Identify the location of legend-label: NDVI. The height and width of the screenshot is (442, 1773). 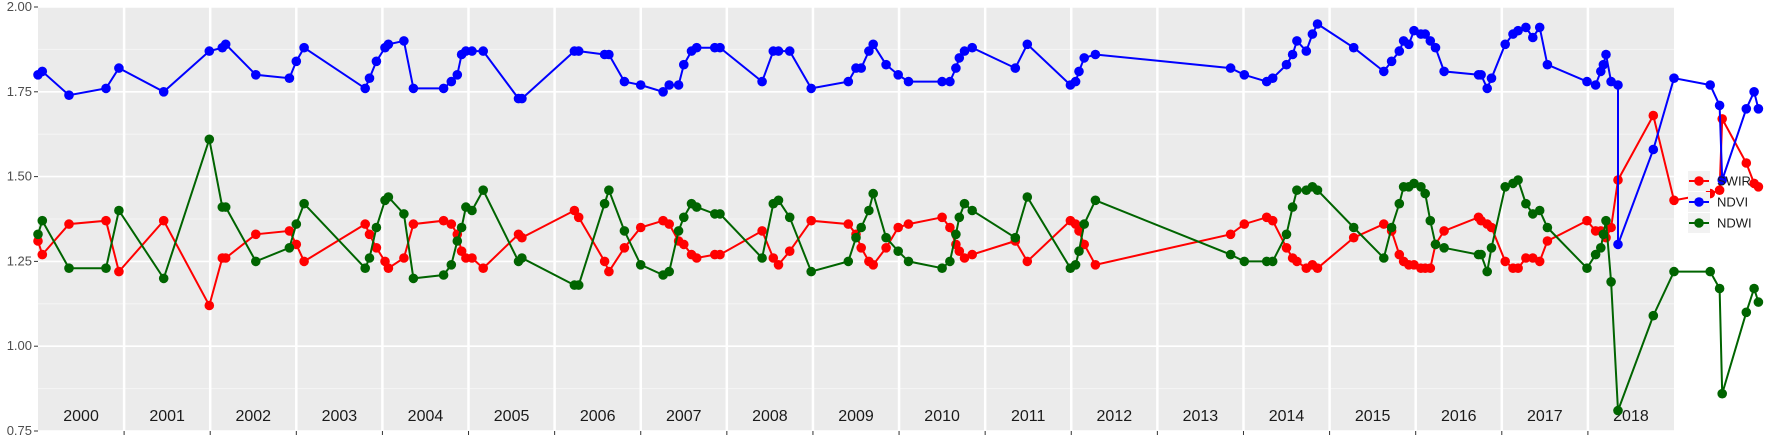
(1732, 202).